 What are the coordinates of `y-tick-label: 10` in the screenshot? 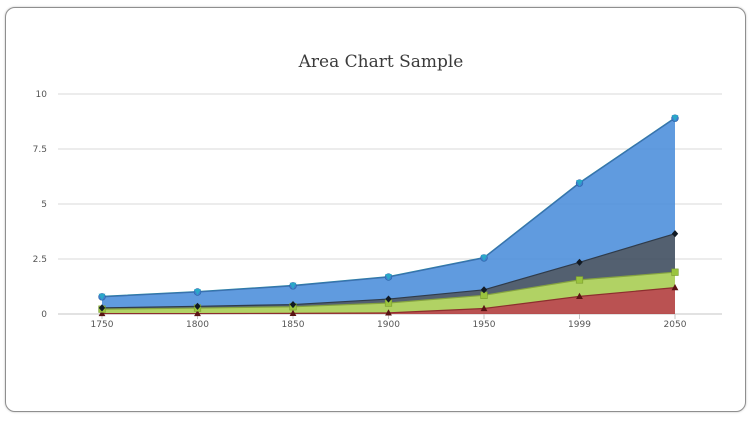 It's located at (42, 95).